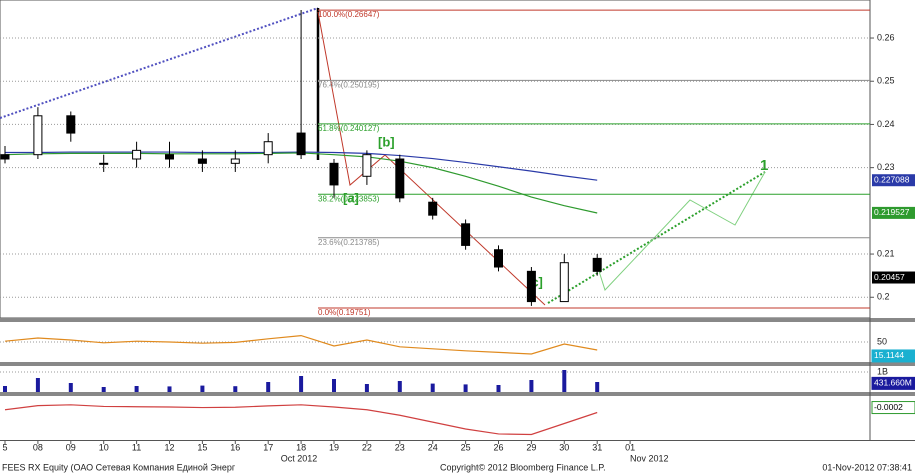 The image size is (915, 474). I want to click on x-tick-label: 11, so click(136, 447).